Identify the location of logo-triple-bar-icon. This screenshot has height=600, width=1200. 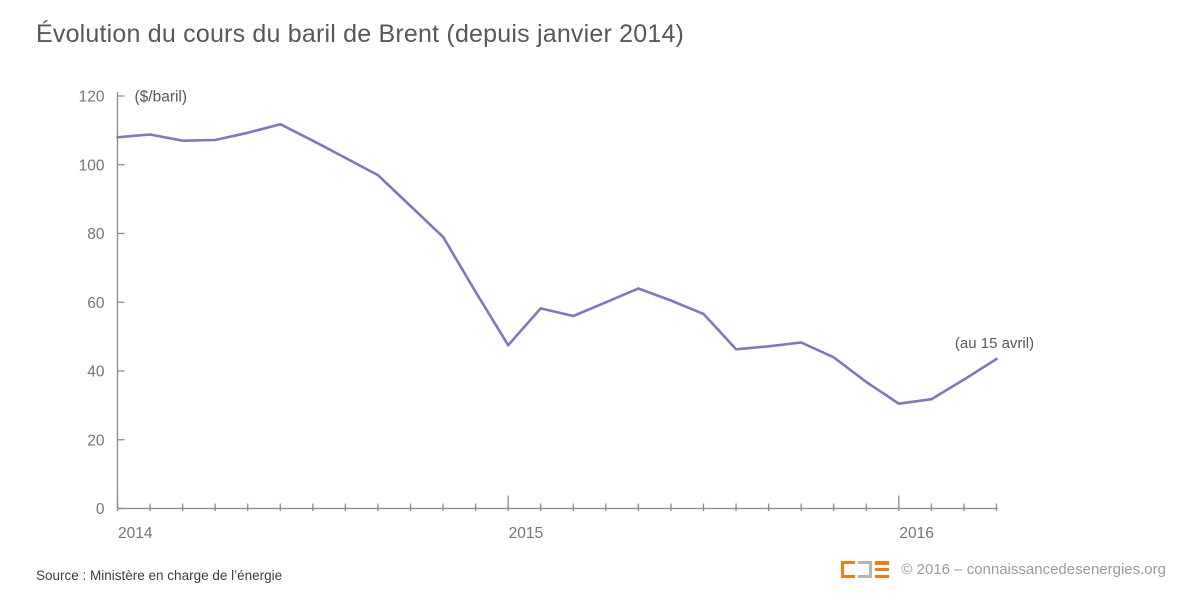
(882, 569).